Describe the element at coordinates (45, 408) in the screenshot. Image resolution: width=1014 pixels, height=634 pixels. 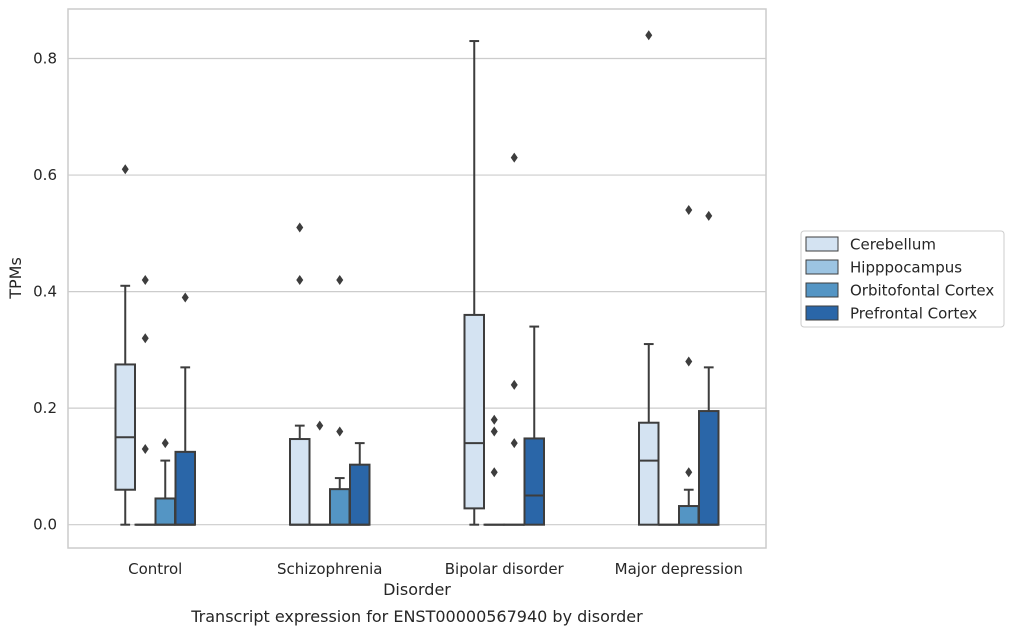
I see `y-tick-label: 0.2` at that location.